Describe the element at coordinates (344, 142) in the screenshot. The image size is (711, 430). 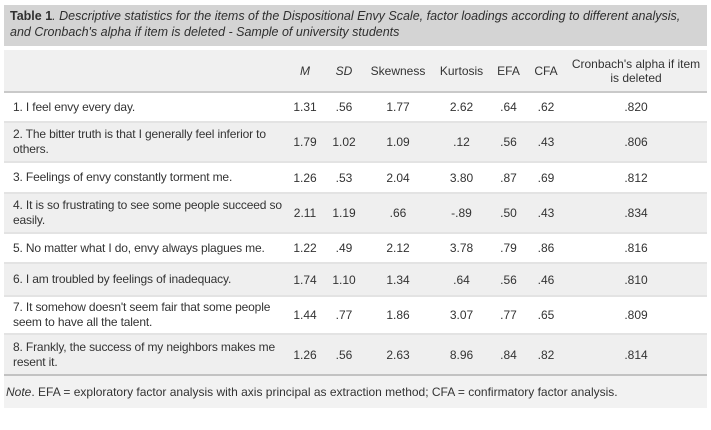
I see `sd-value: 1.02` at that location.